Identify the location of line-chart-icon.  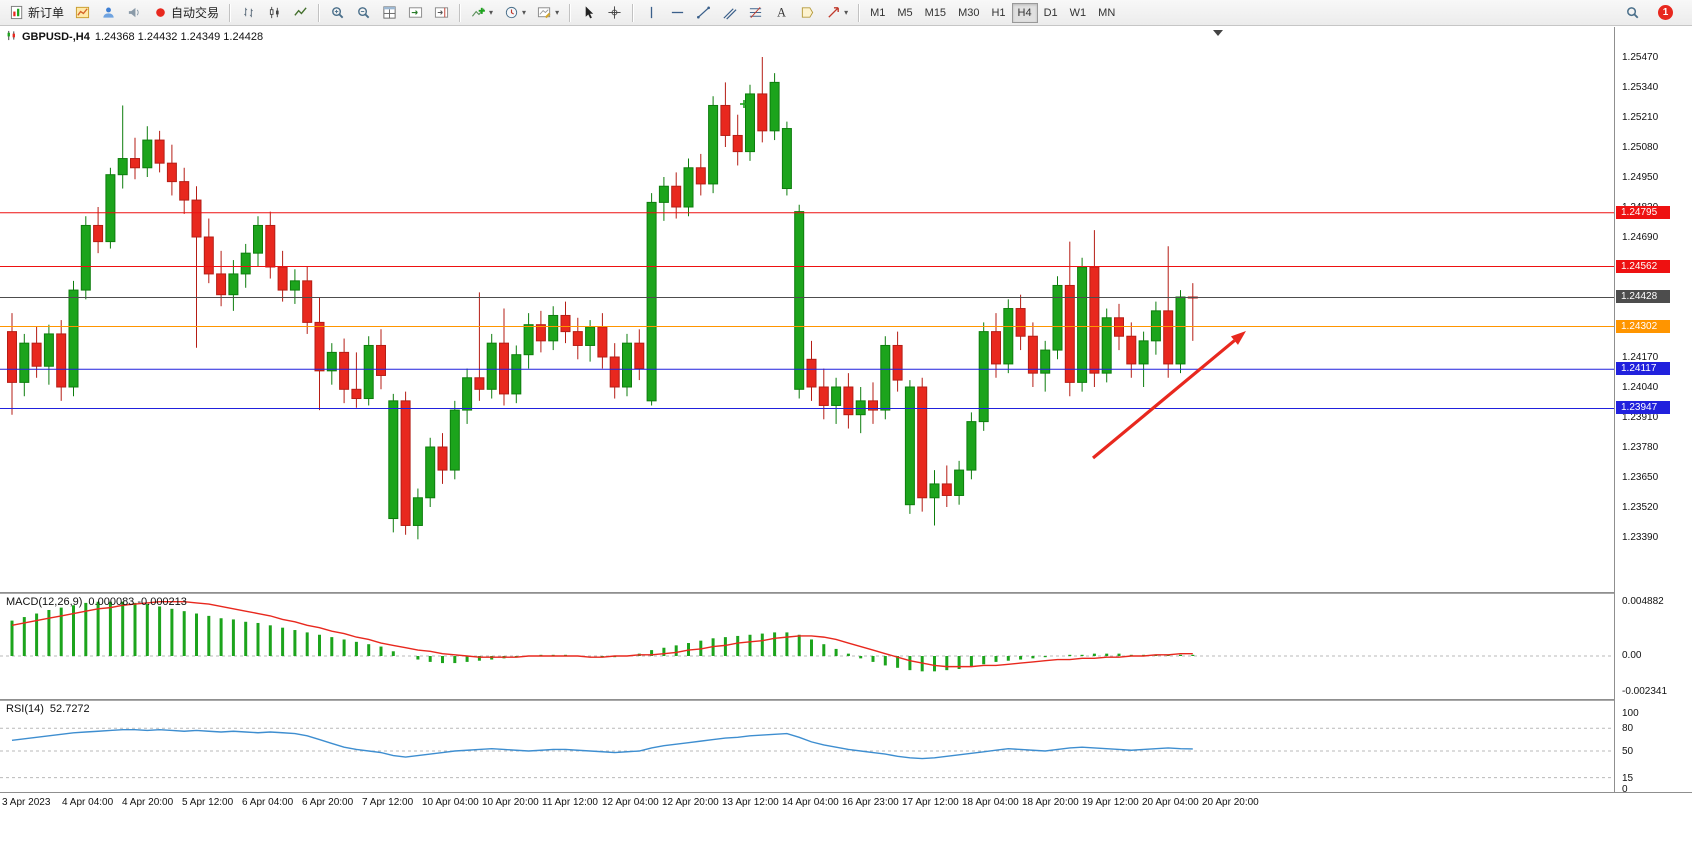
(300, 13).